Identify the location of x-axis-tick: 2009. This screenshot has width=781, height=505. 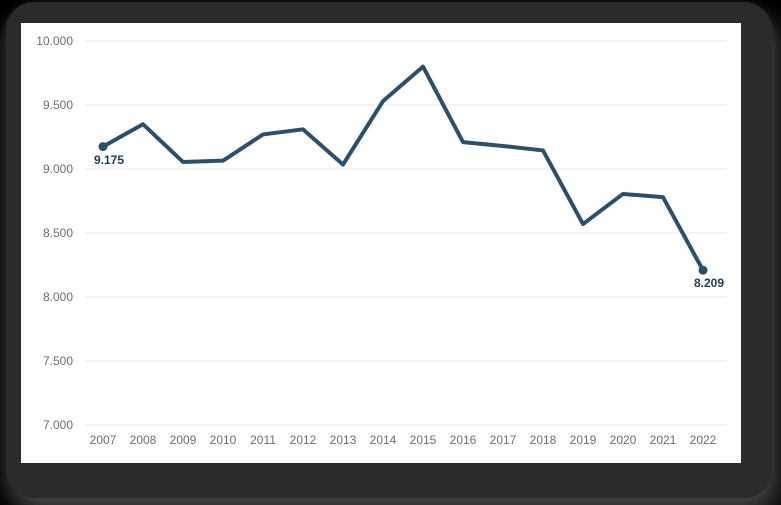
(183, 440).